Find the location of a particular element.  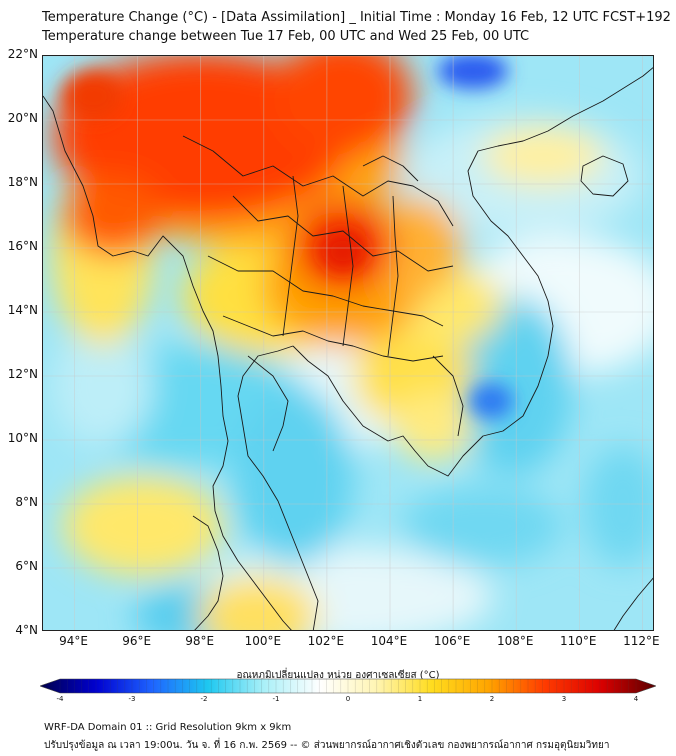

lon-label: 98°E is located at coordinates (200, 641).